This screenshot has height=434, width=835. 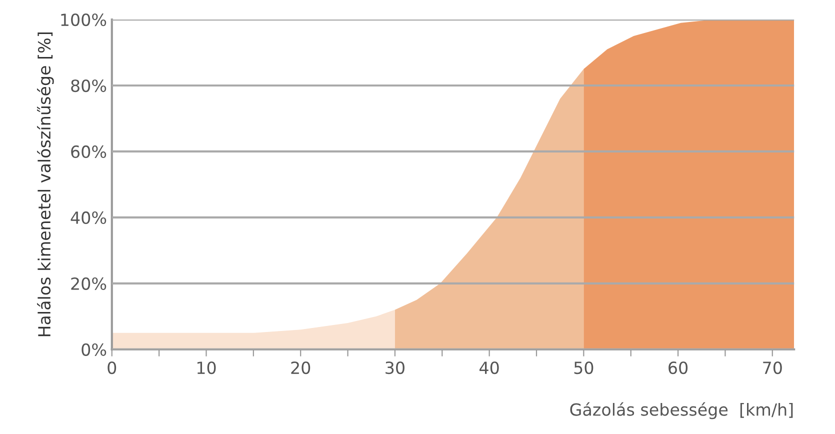 I want to click on x-tick-label: 40, so click(x=489, y=367).